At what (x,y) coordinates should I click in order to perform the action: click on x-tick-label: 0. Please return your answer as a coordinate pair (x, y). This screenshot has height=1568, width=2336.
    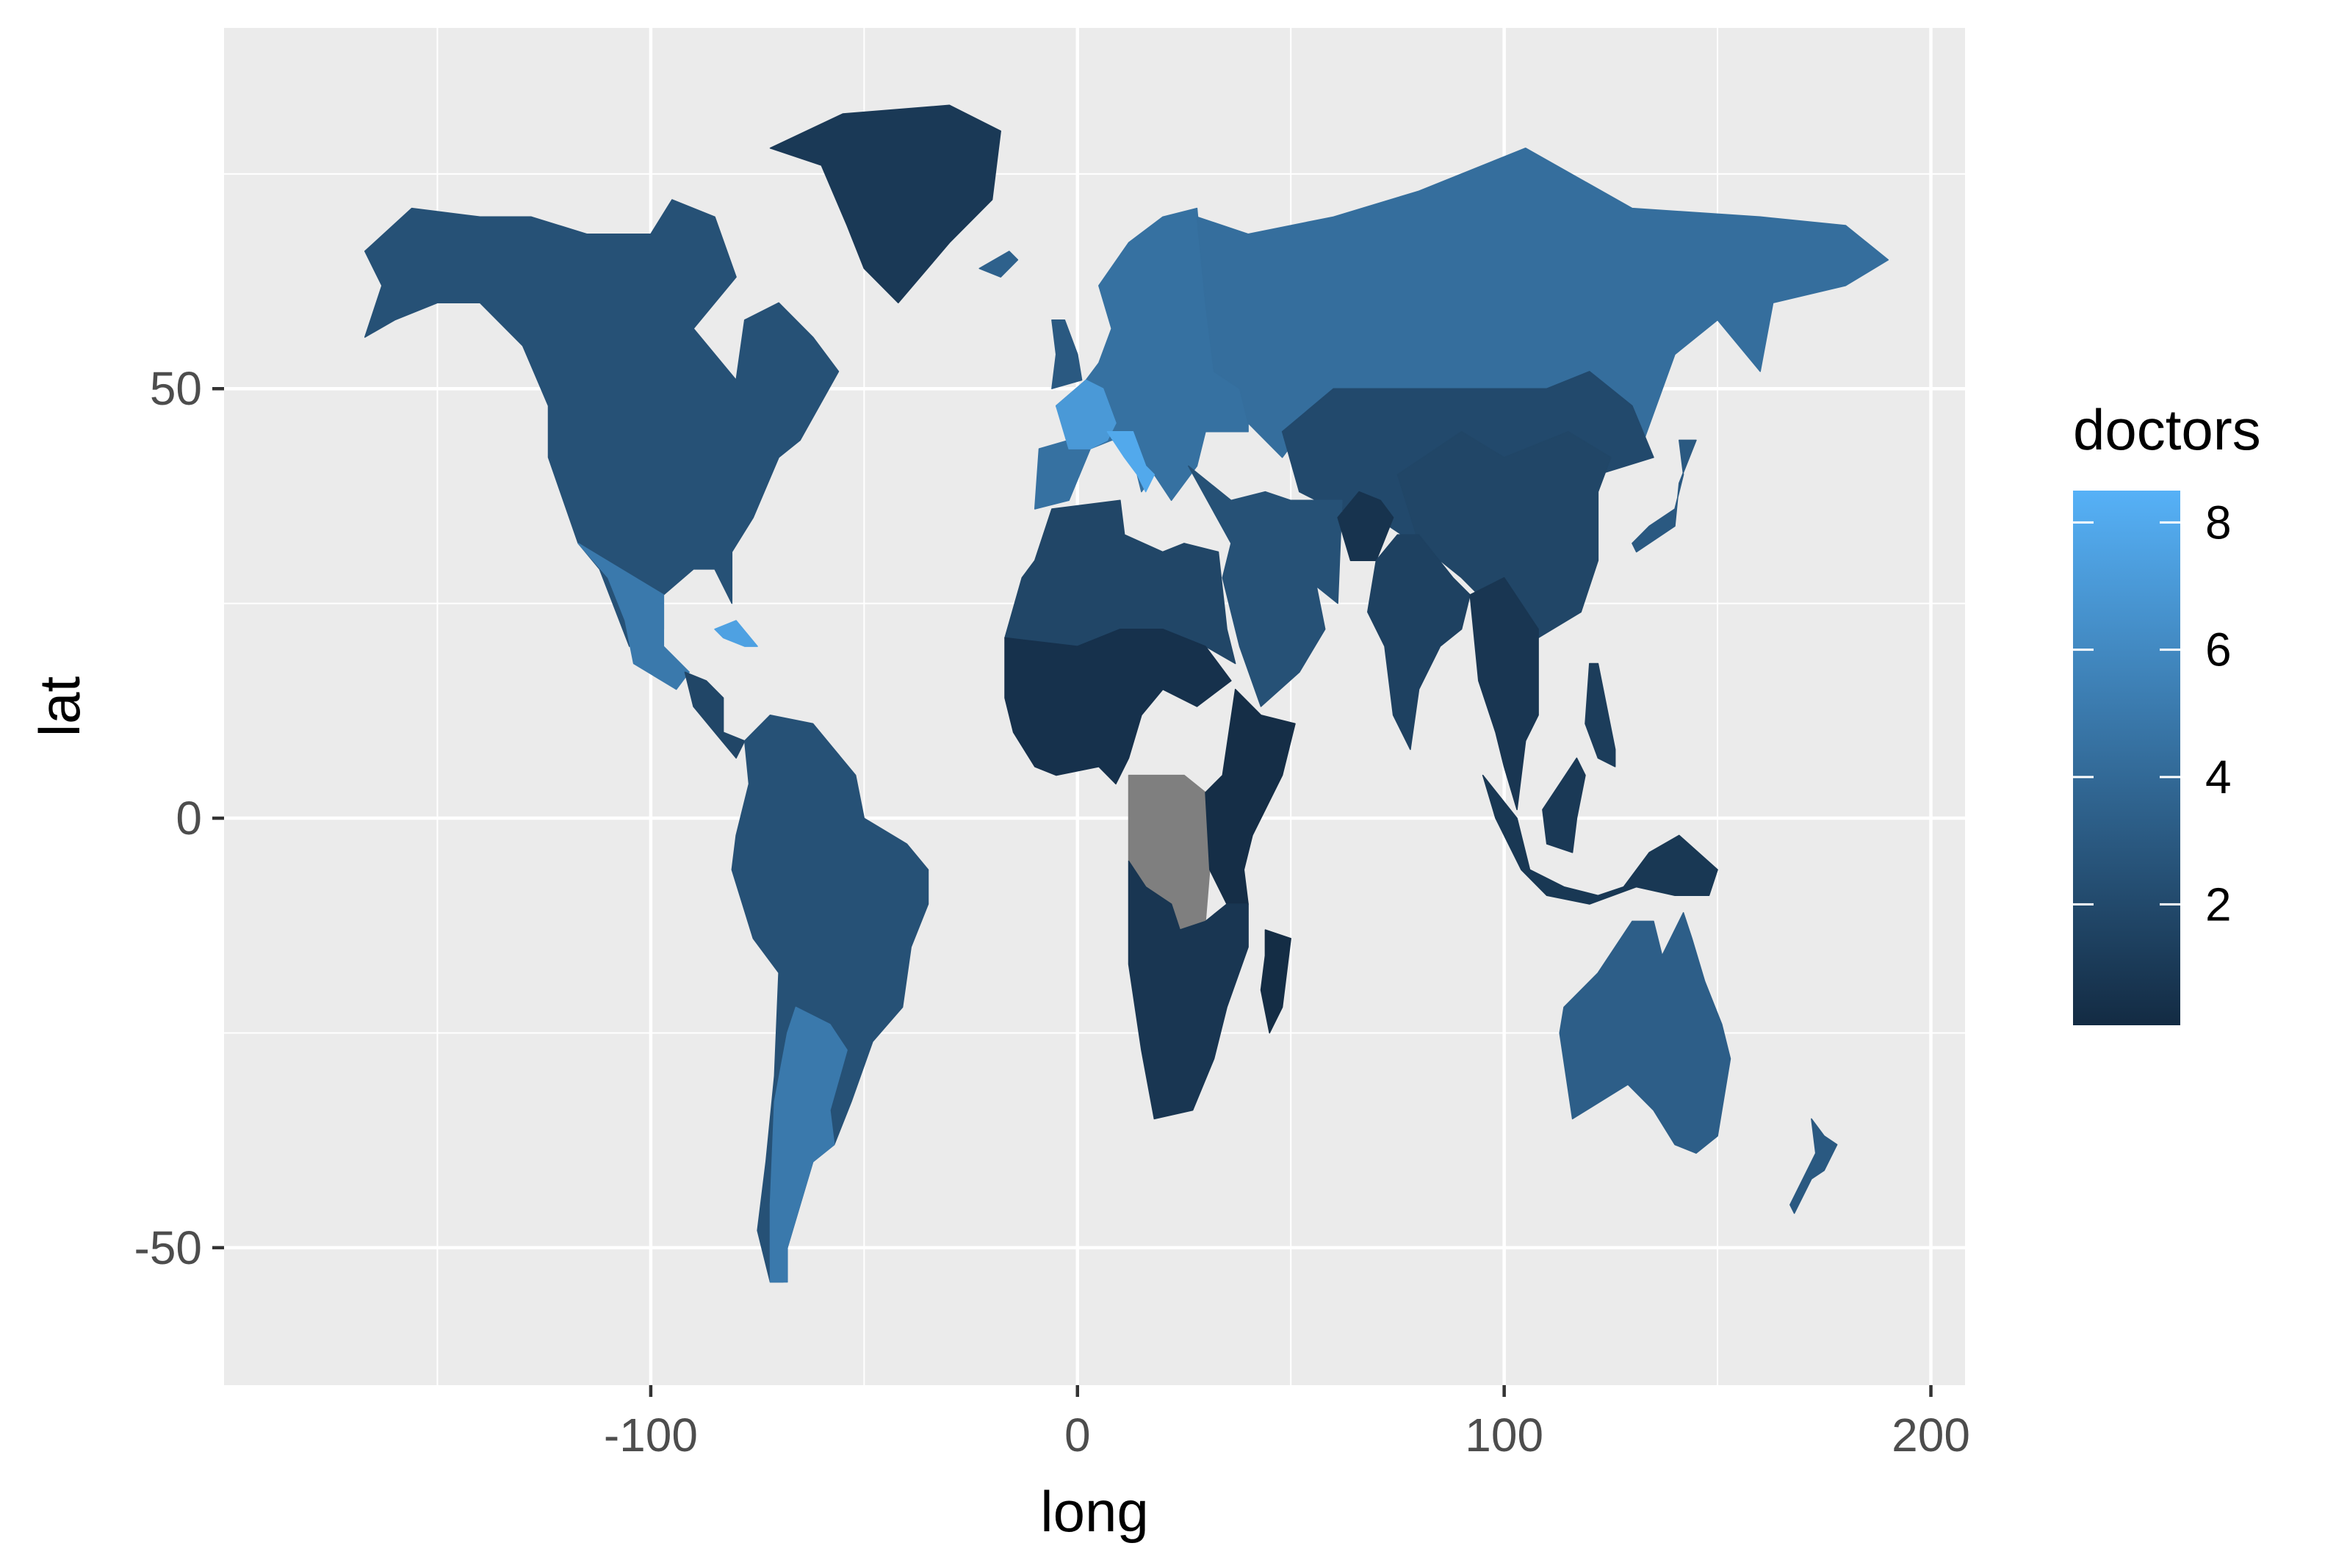
    Looking at the image, I should click on (1077, 1435).